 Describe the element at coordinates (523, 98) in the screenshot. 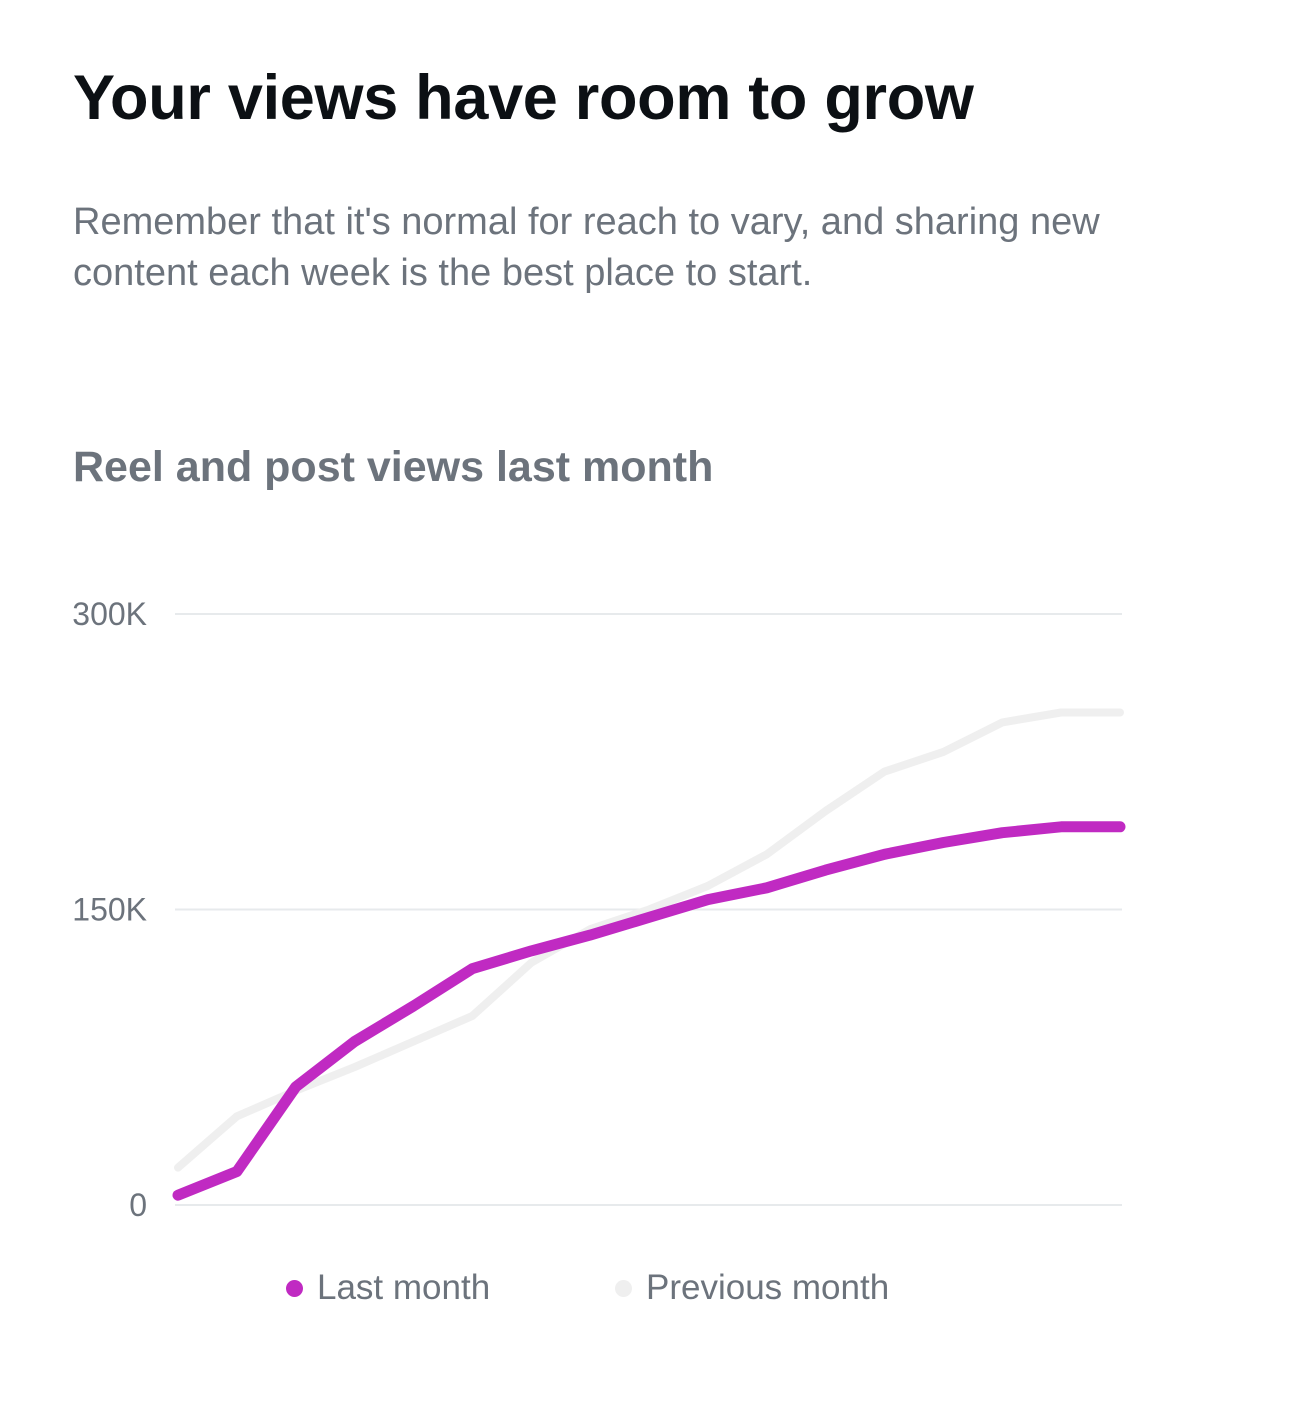

I see `page-title: Your views have room to grow` at that location.